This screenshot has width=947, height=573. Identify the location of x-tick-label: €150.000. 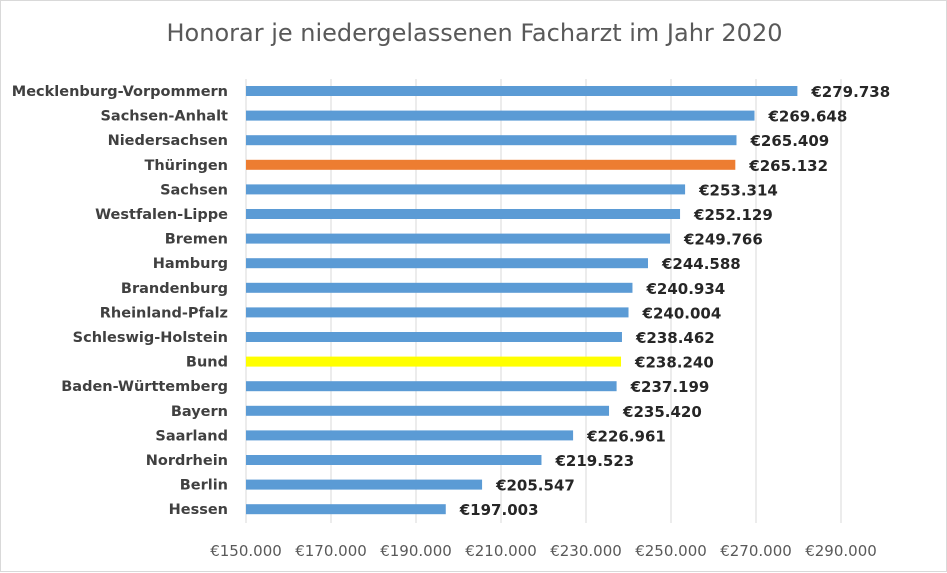
(246, 551).